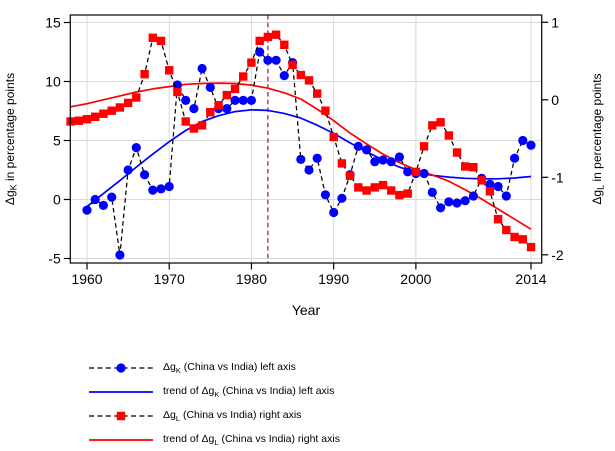  I want to click on y-left-axis-title: ΔgK in percentage points, so click(11, 139).